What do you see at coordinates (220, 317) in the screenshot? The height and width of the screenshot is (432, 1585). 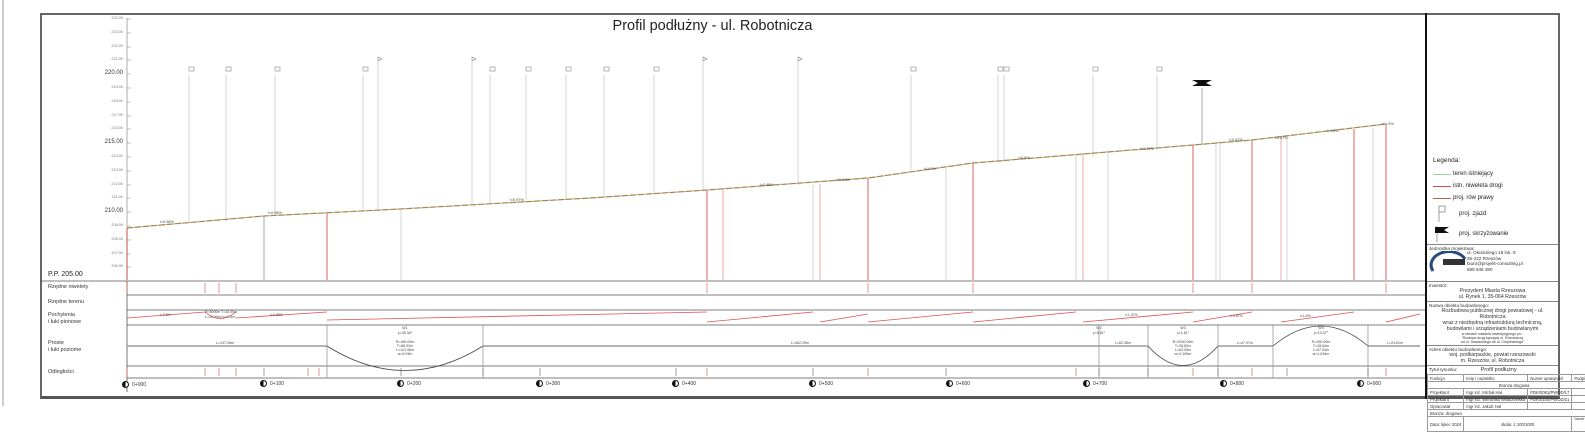 I see `svg-text: L=20.00m h=0.01m` at bounding box center [220, 317].